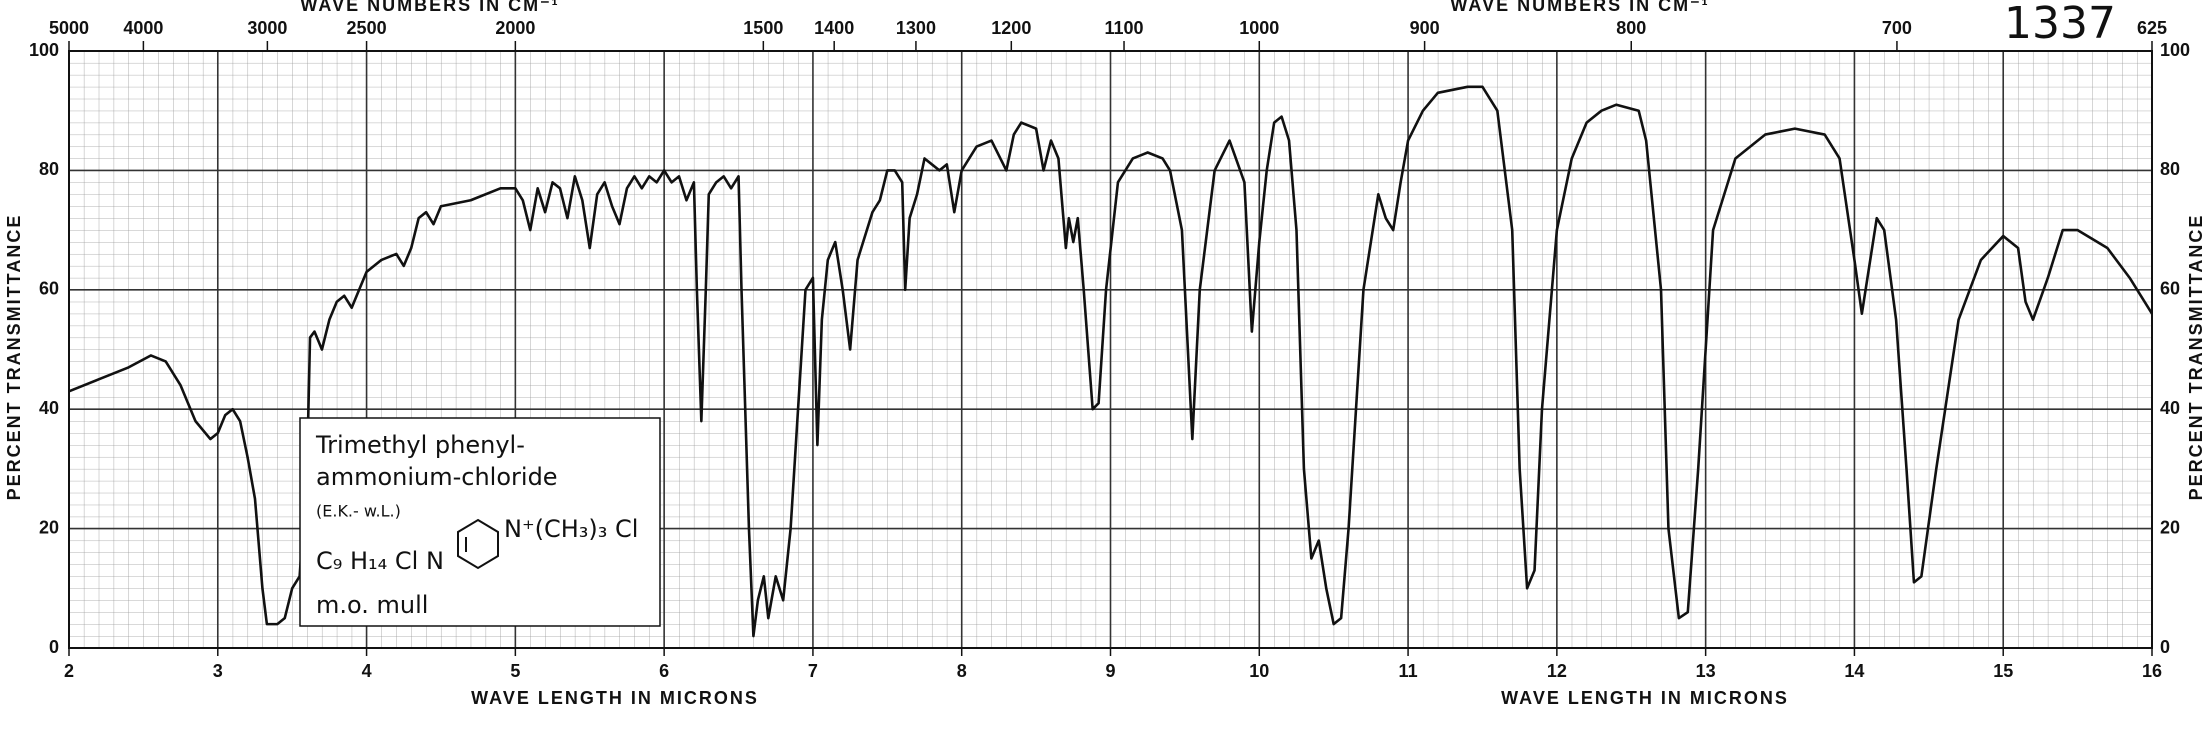  Describe the element at coordinates (2060, 24) in the screenshot. I see `sample-id: 1337` at that location.